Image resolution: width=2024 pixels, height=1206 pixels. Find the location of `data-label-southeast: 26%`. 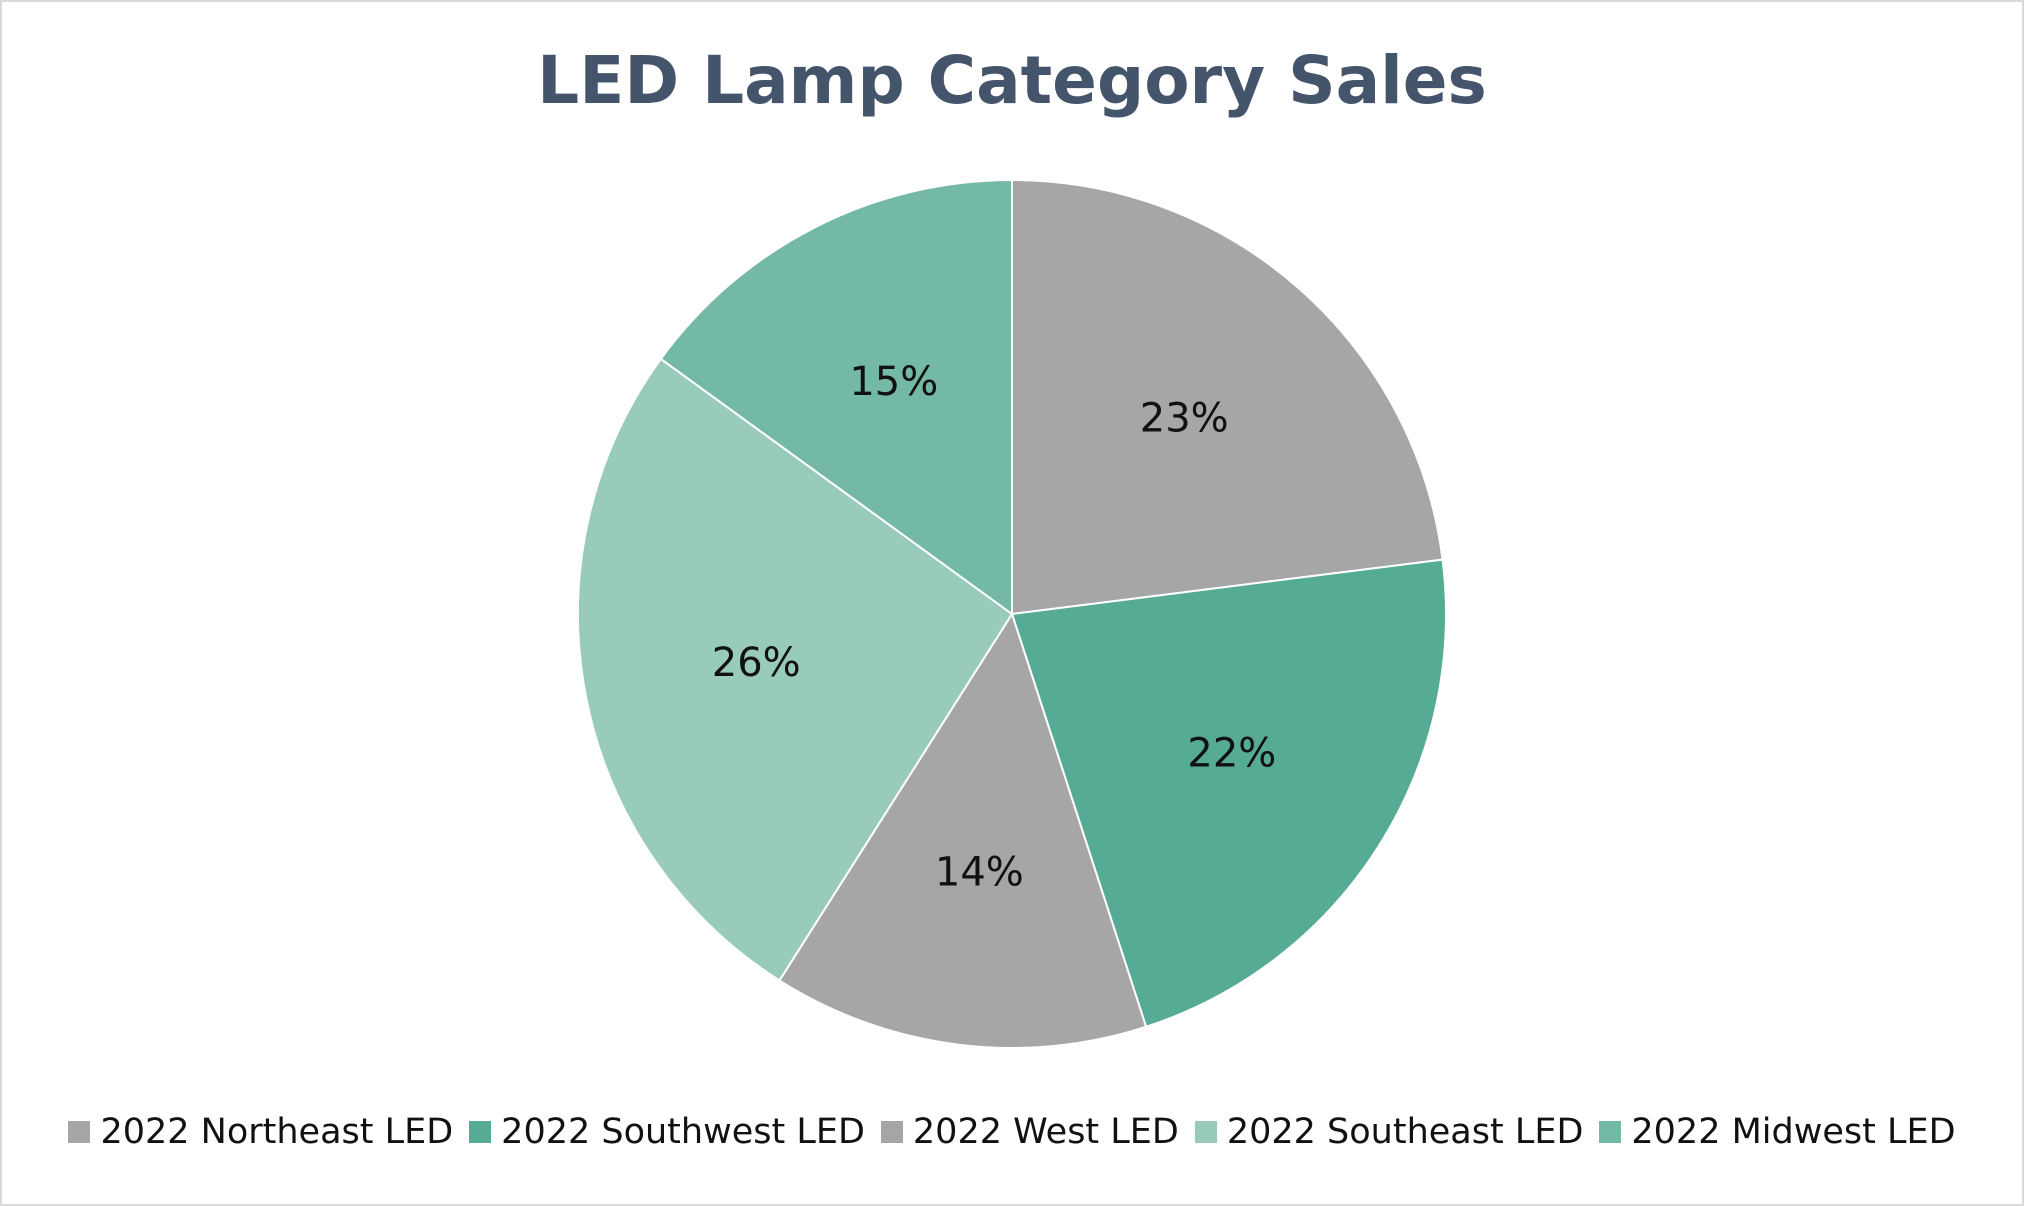

data-label-southeast: 26% is located at coordinates (756, 663).